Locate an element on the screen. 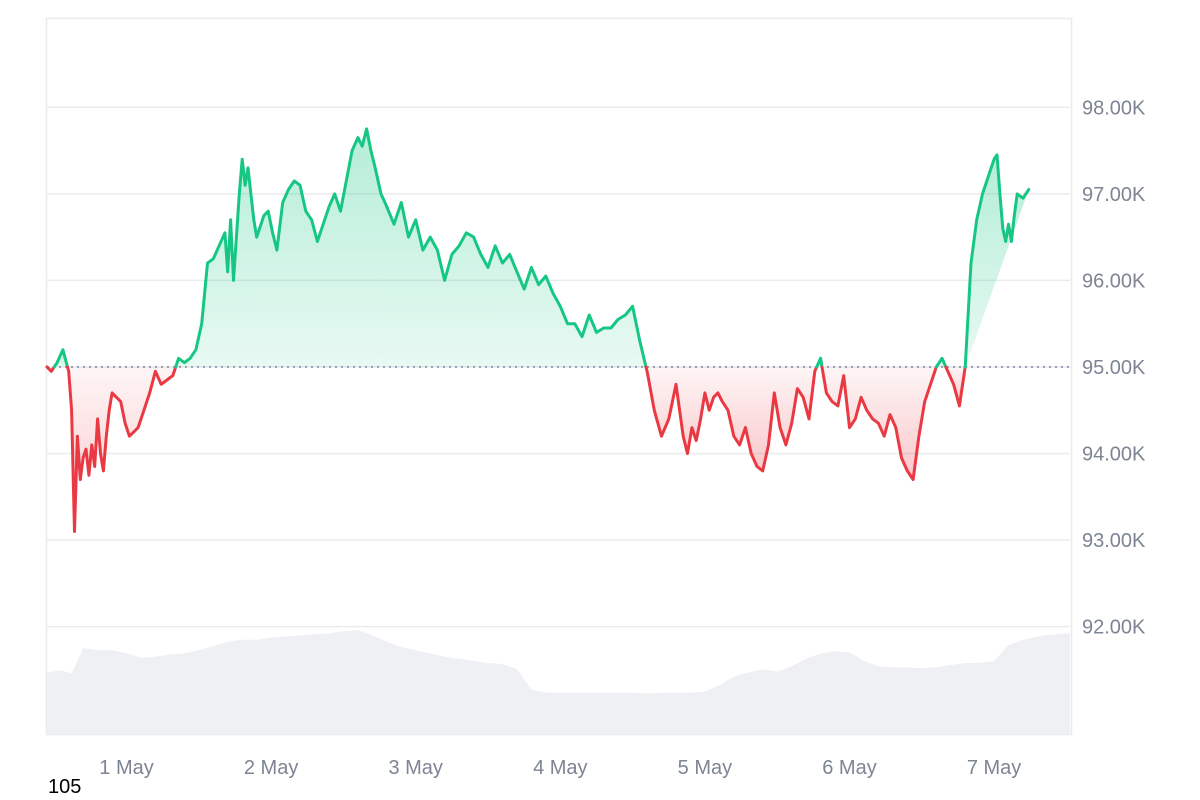 This screenshot has height=800, width=1200. y-tick-label: 95.00K is located at coordinates (1114, 368).